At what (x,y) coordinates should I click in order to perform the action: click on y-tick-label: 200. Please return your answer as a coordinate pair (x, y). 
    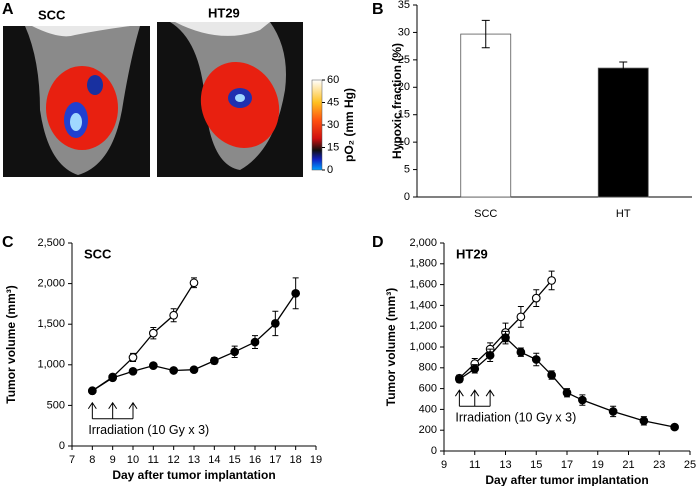
    Looking at the image, I should click on (428, 430).